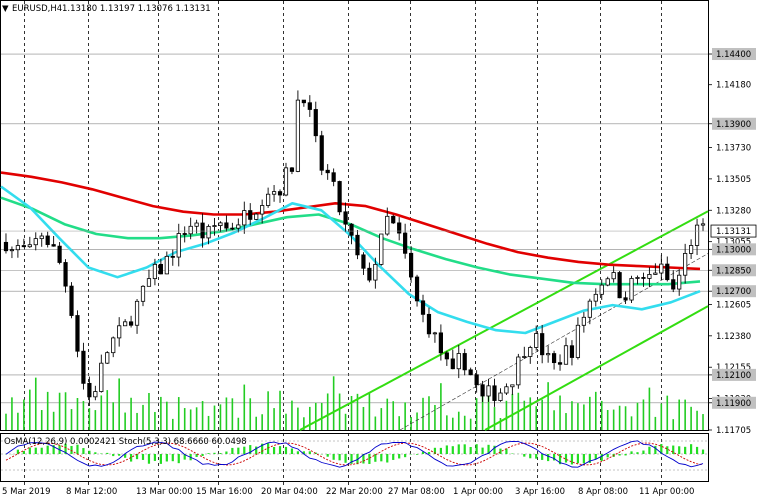  Describe the element at coordinates (164, 492) in the screenshot. I see `time-tick-2: 13 Mar 00:00` at that location.